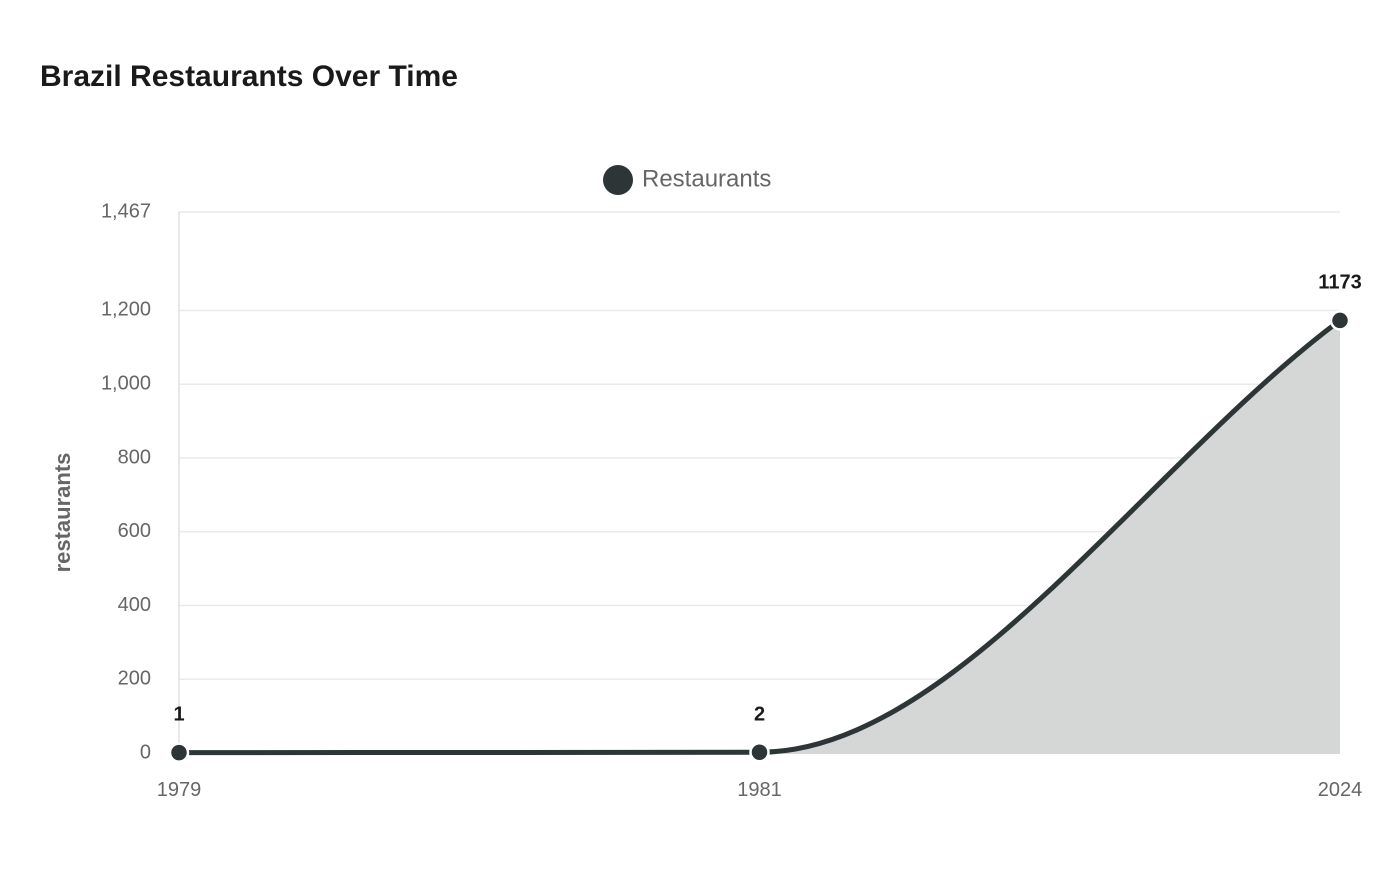 The height and width of the screenshot is (880, 1400). What do you see at coordinates (759, 790) in the screenshot?
I see `x-tick-label-1: 1981` at bounding box center [759, 790].